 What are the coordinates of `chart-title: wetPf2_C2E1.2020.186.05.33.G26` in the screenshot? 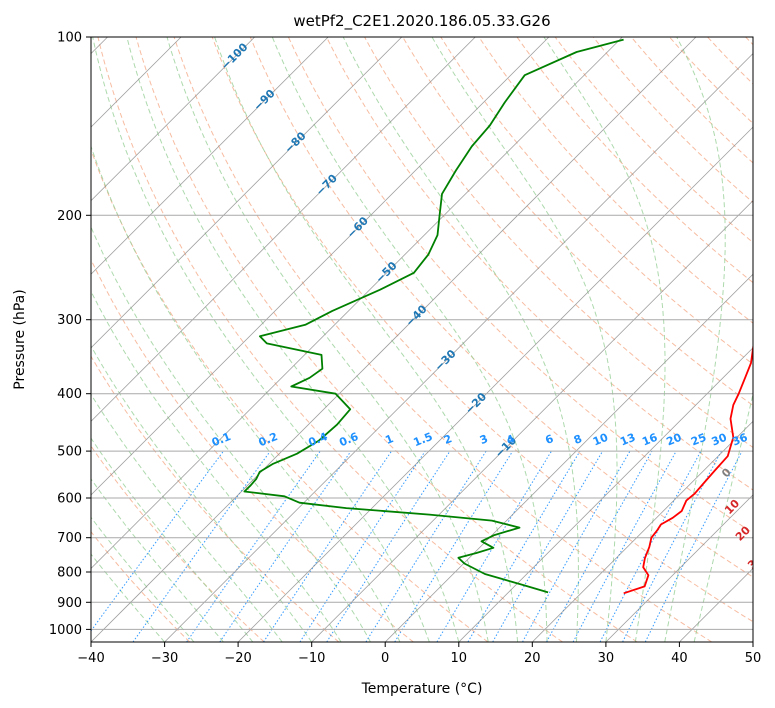 It's located at (421, 21).